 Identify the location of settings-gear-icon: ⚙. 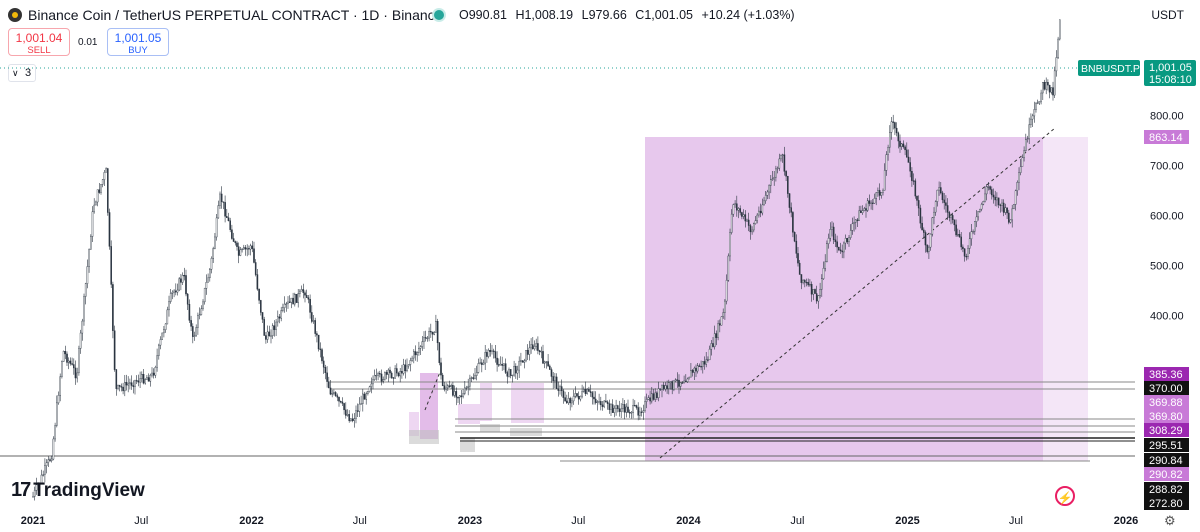
(1170, 520).